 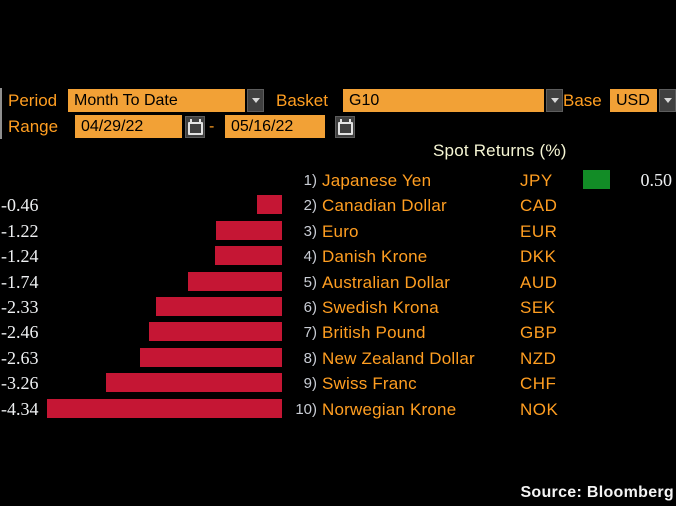 What do you see at coordinates (20, 205) in the screenshot?
I see `row-value: -0.46` at bounding box center [20, 205].